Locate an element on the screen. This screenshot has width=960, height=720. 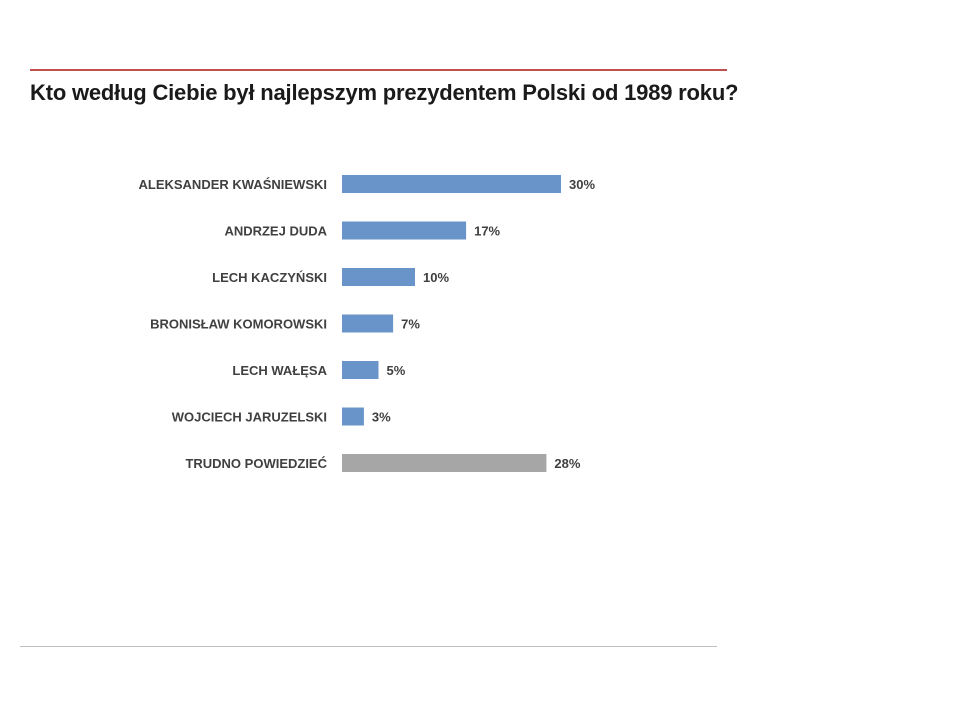
value-label: 7% is located at coordinates (410, 324).